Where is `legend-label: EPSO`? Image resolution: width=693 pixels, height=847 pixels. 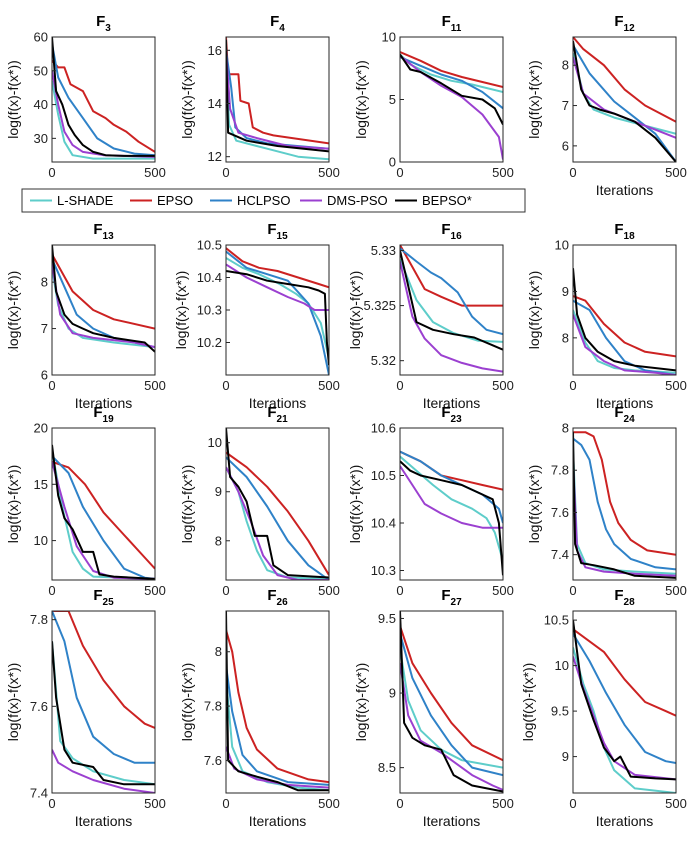 legend-label: EPSO is located at coordinates (175, 200).